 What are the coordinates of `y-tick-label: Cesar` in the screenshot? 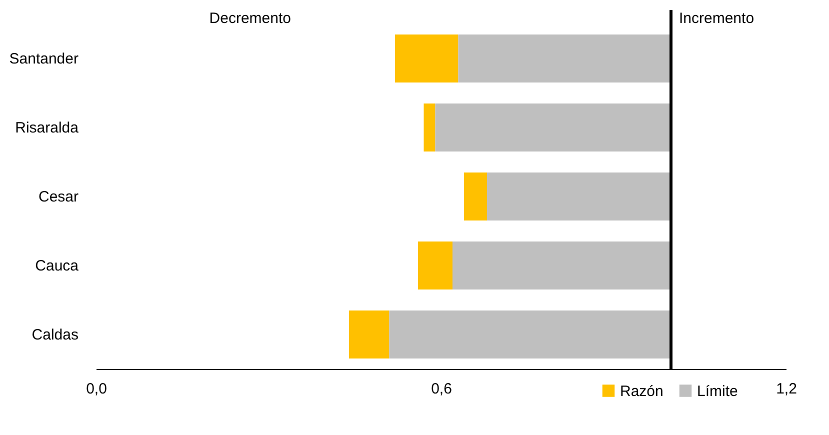 It's located at (58, 197).